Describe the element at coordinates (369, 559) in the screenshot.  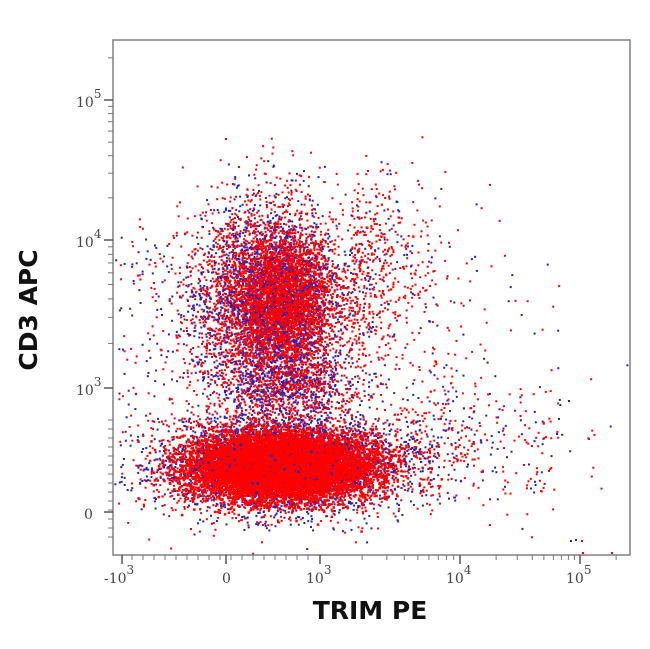
I see `x-axis-ticks` at that location.